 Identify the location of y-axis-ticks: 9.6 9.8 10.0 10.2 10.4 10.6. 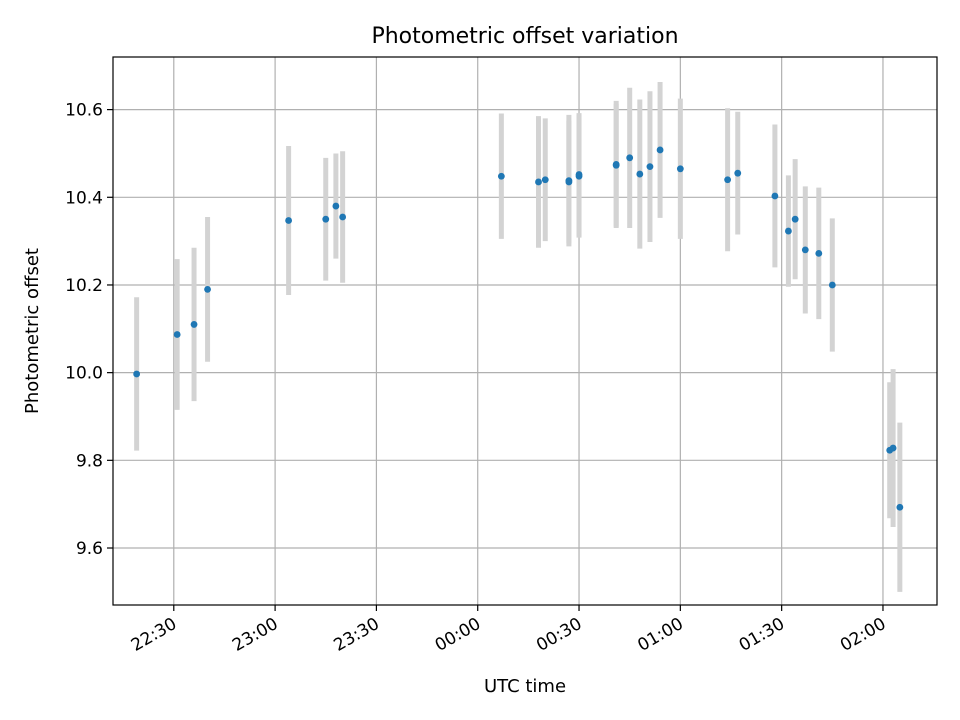
(89, 330).